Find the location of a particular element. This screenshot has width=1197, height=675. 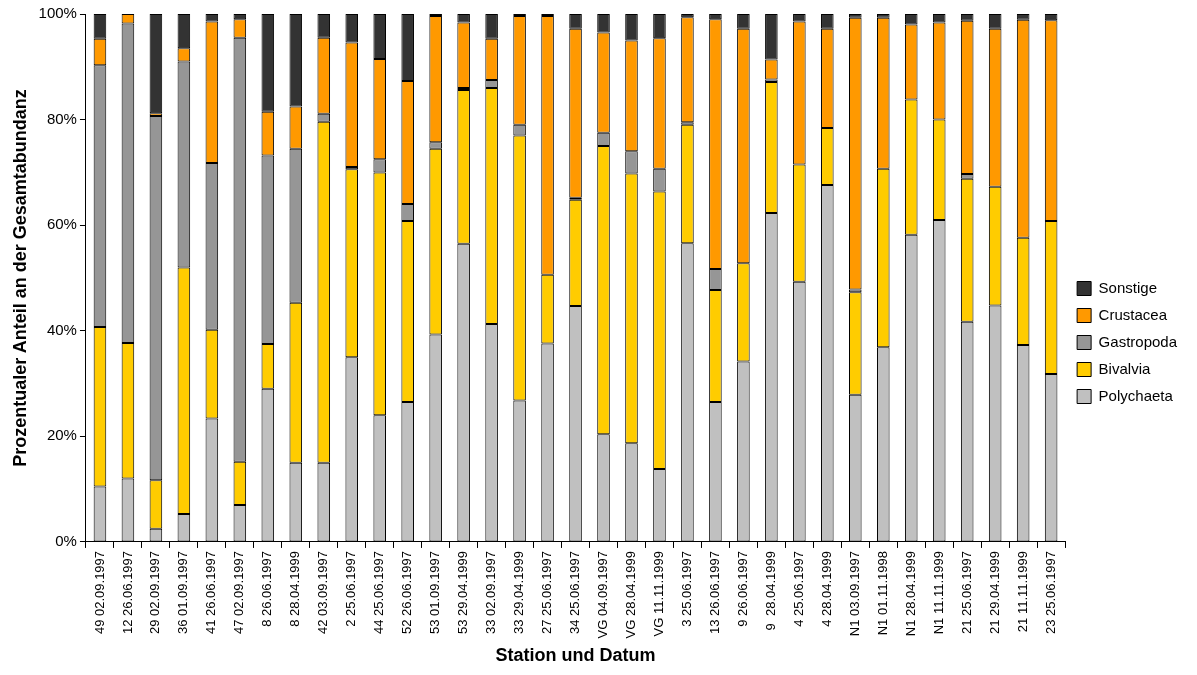

y-tick-label: 60% is located at coordinates (61, 224).